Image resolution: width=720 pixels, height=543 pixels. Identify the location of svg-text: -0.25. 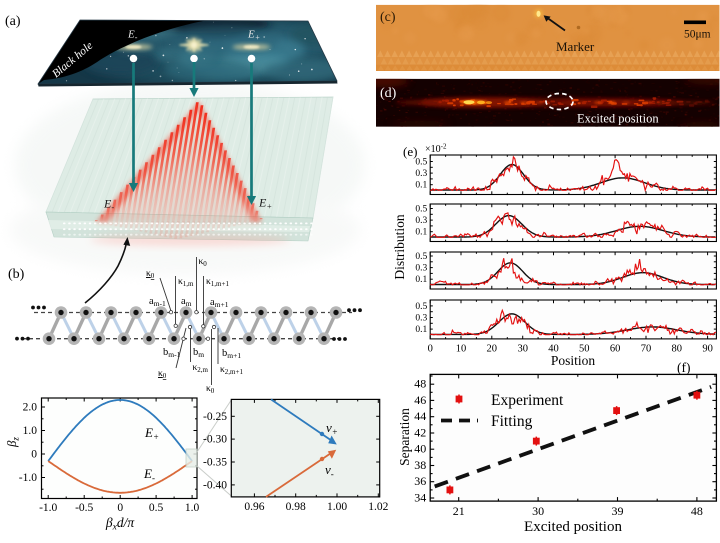
(215, 417).